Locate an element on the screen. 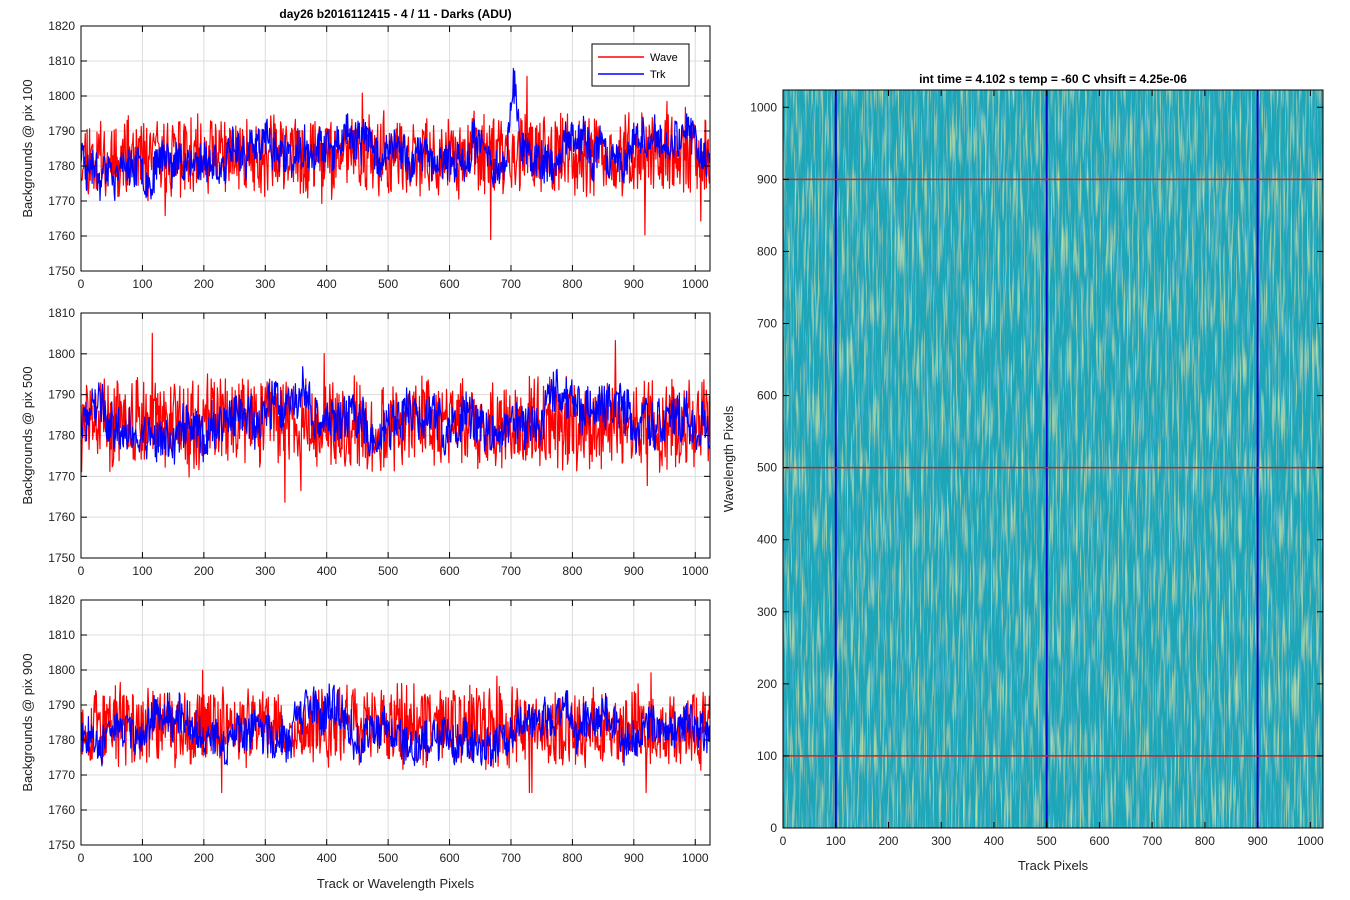 This screenshot has width=1350, height=900. y-tick-label: 1000 is located at coordinates (763, 107).